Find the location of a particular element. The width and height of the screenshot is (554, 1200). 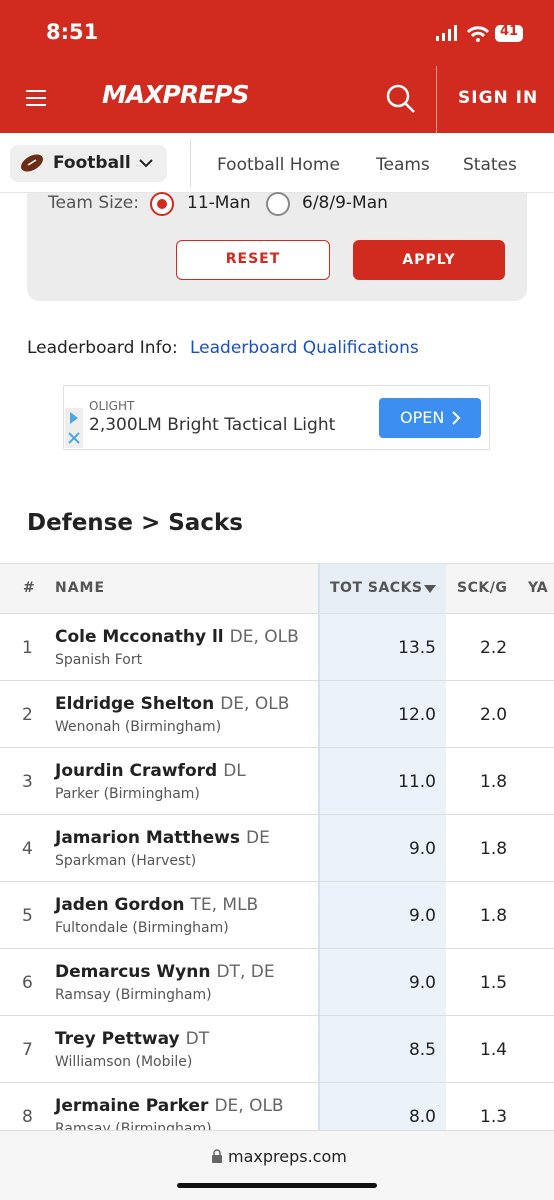

player: Jaden Gordon TE, MLB is located at coordinates (156, 905).